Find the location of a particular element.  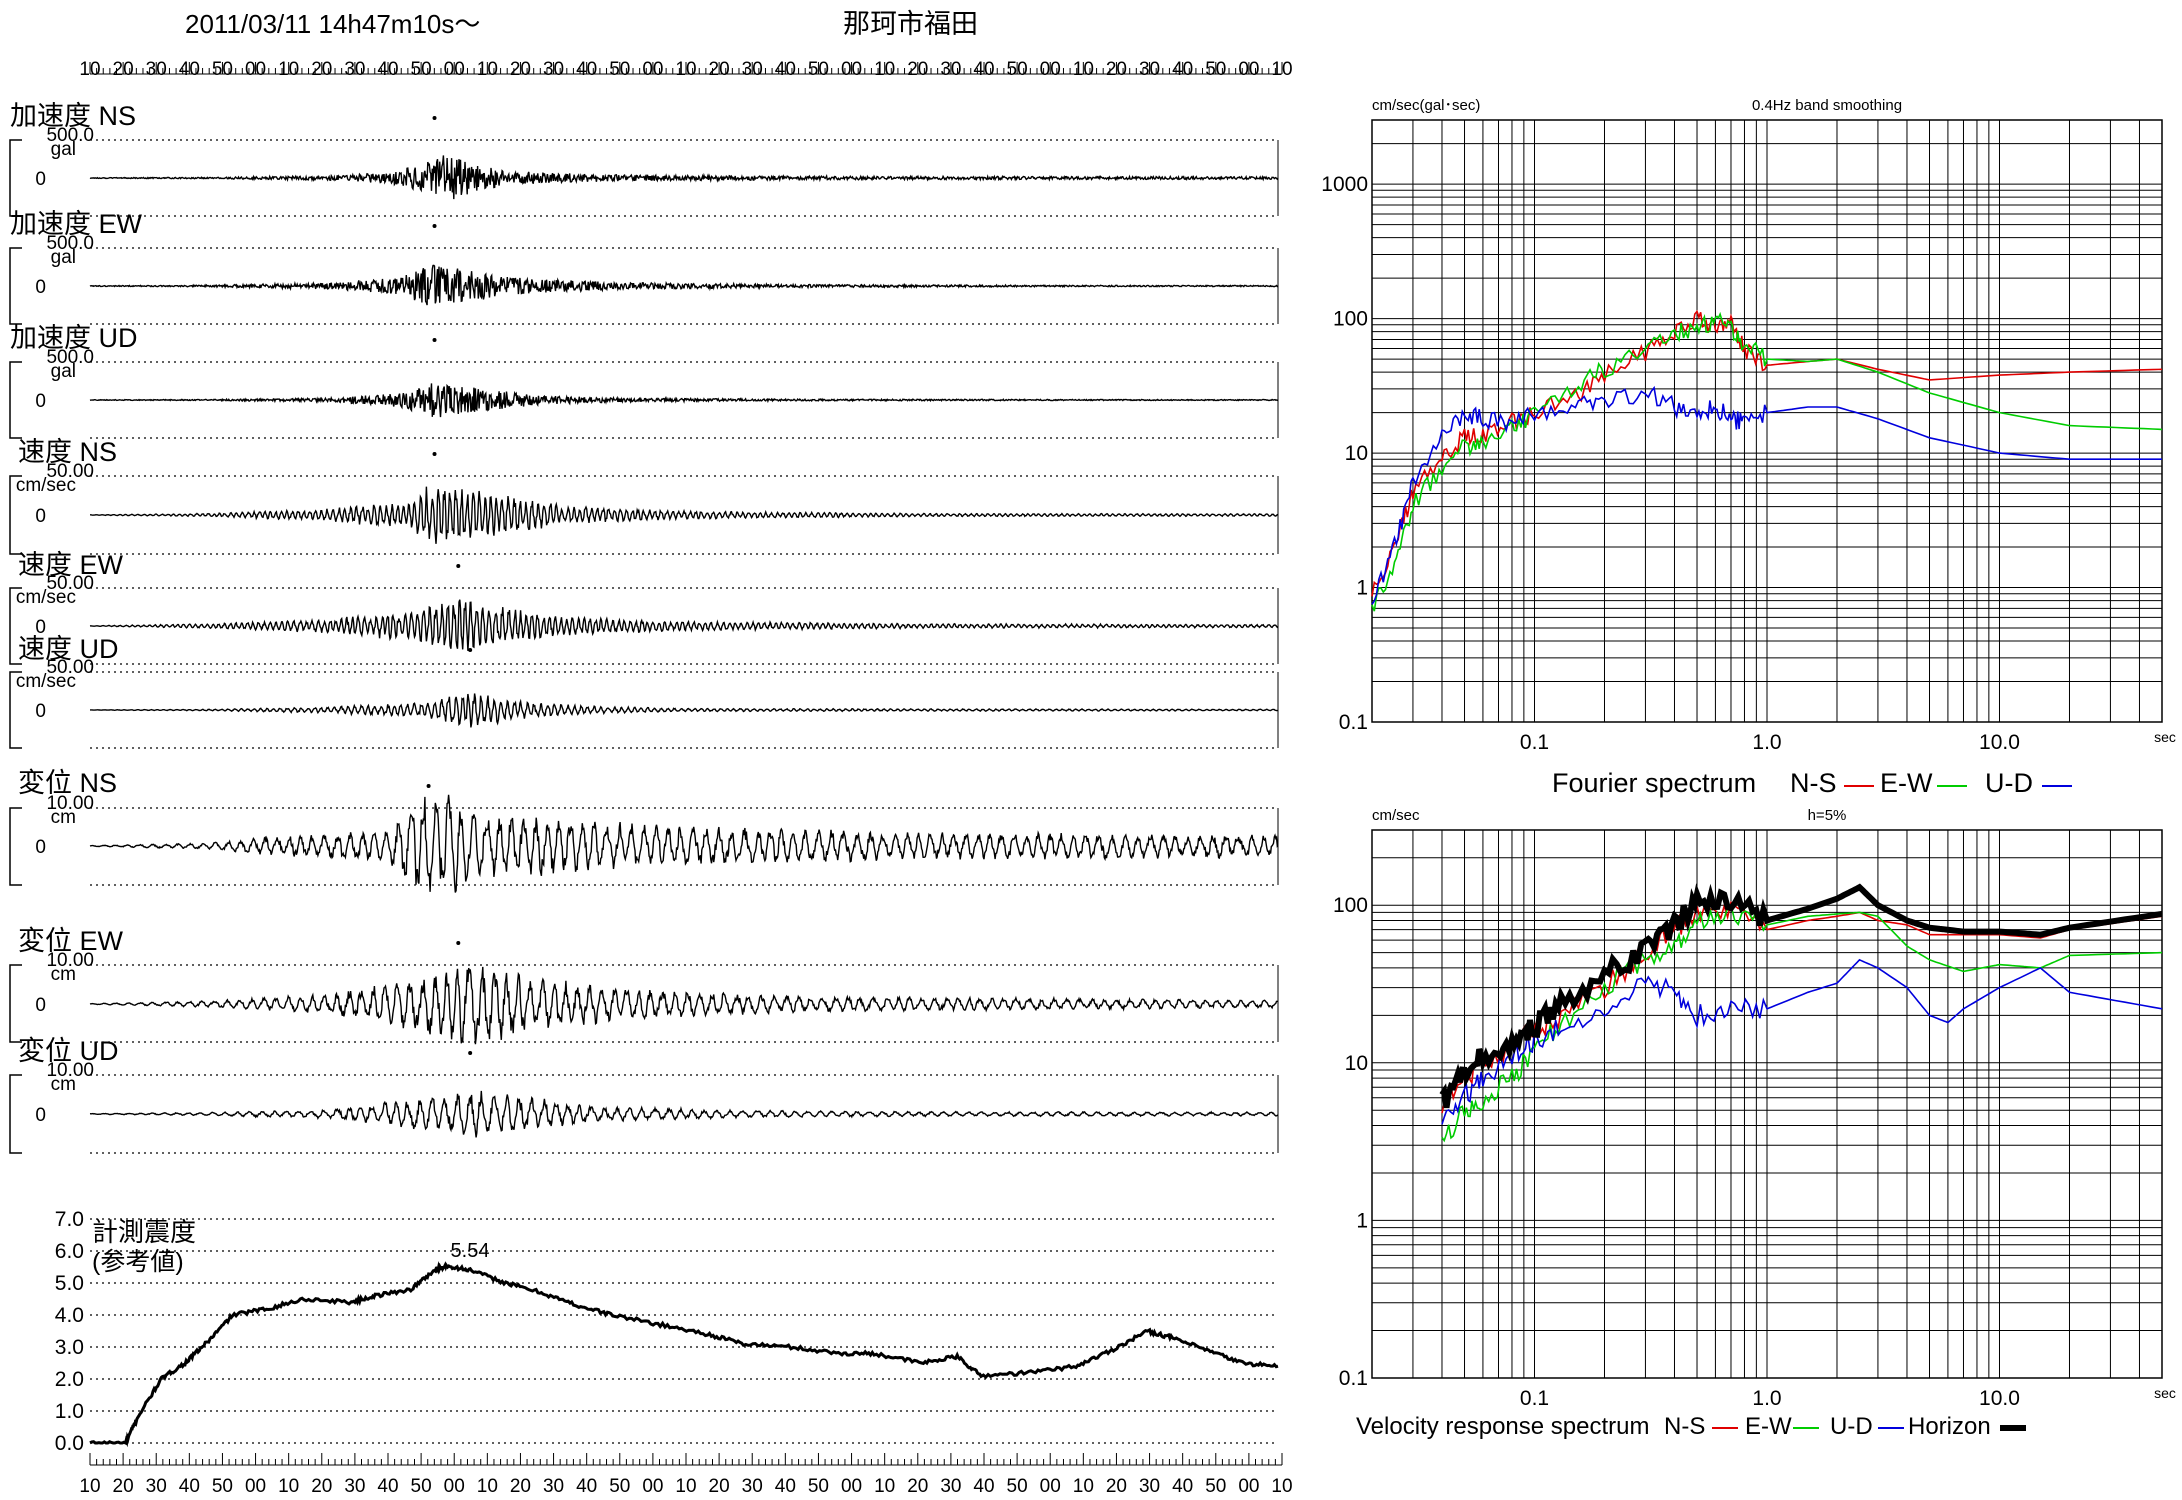

series-line-u-d is located at coordinates (1802, 1041).